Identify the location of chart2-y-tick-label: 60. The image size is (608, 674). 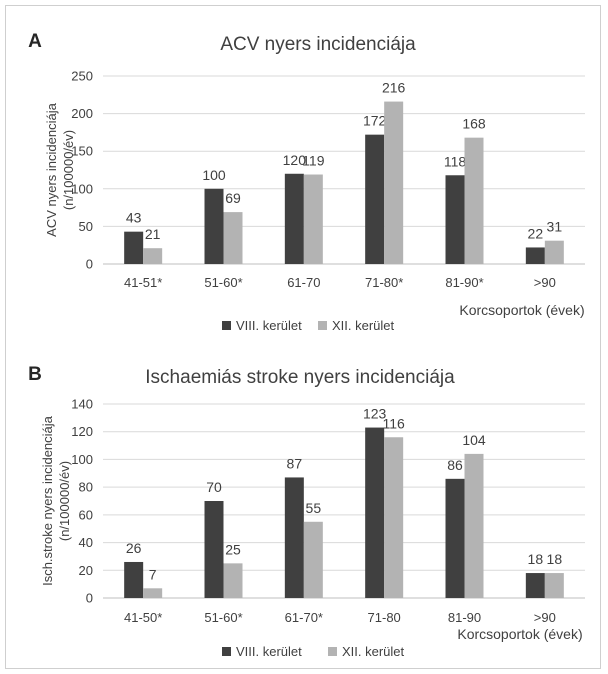
(86, 514).